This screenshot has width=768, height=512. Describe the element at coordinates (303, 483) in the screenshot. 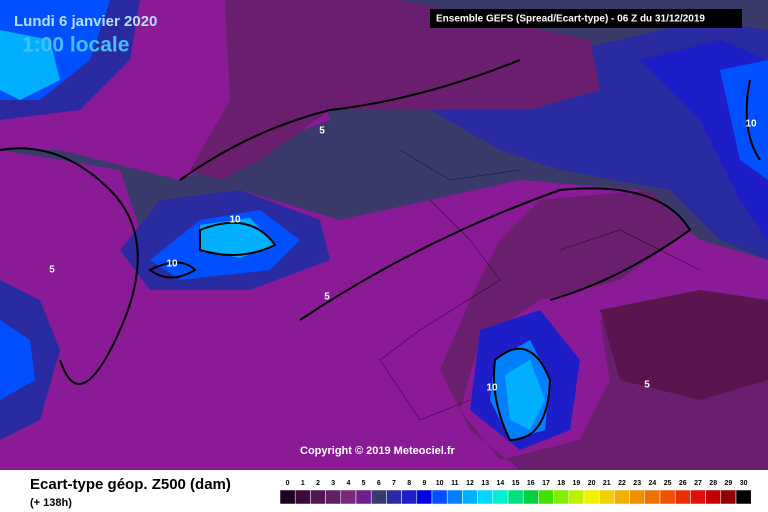

I see `scale-label: 1` at that location.